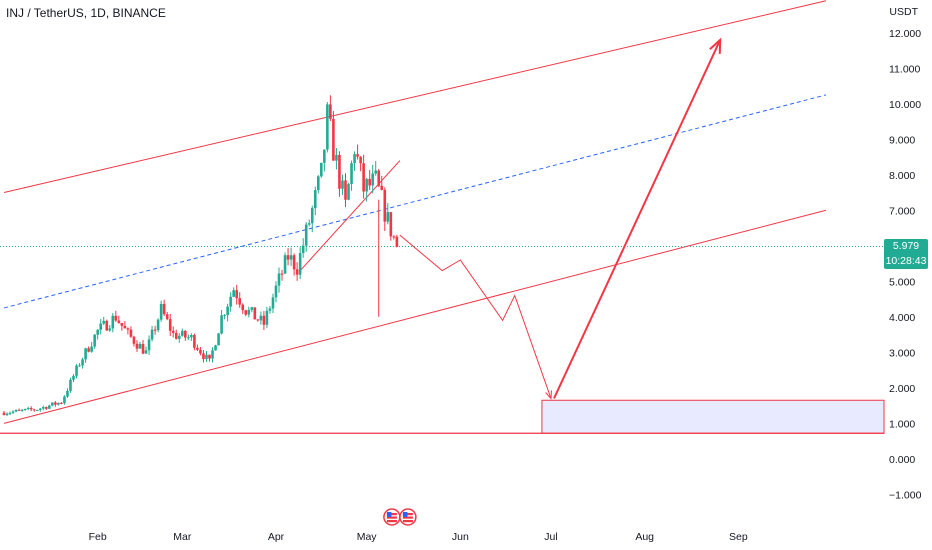 The width and height of the screenshot is (932, 550). I want to click on breakdown-trendline, so click(350, 215).